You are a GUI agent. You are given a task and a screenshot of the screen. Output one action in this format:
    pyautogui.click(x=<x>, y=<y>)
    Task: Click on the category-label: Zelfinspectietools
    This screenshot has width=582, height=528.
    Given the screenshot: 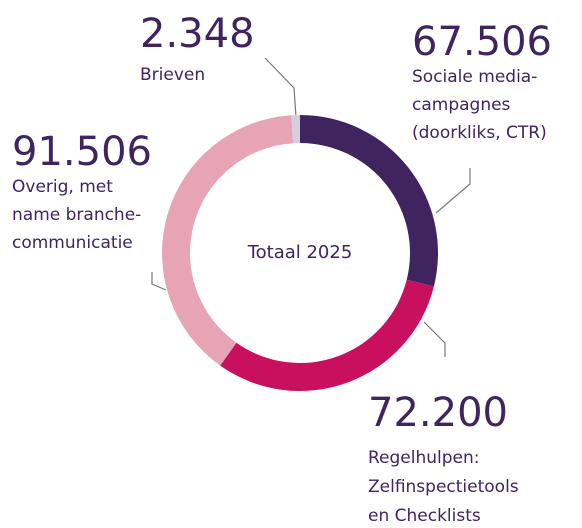 What is the action you would take?
    pyautogui.click(x=443, y=487)
    